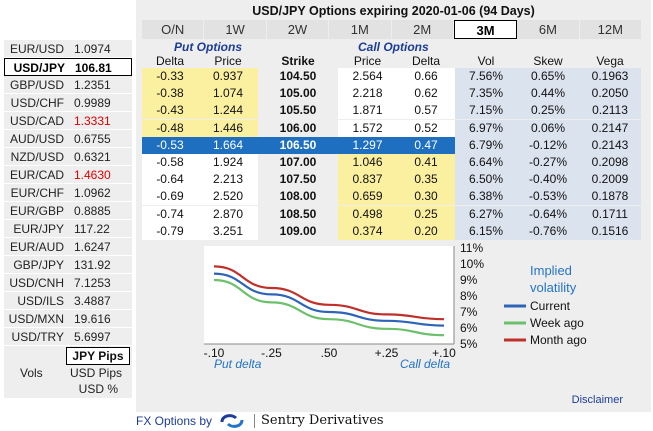 This screenshot has width=653, height=431. I want to click on call-delta-cell: 0.52, so click(426, 128).